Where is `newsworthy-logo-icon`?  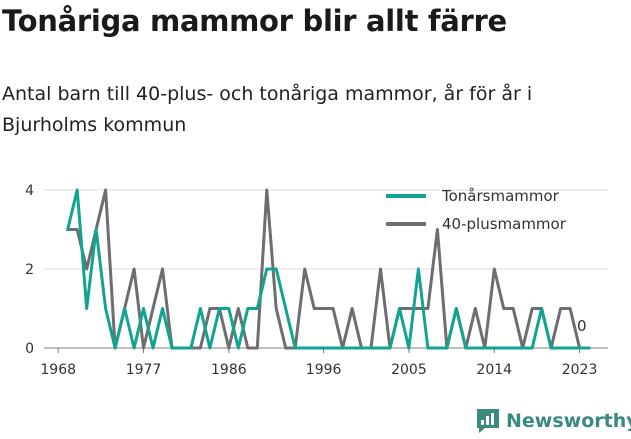
newsworthy-logo-icon is located at coordinates (488, 421).